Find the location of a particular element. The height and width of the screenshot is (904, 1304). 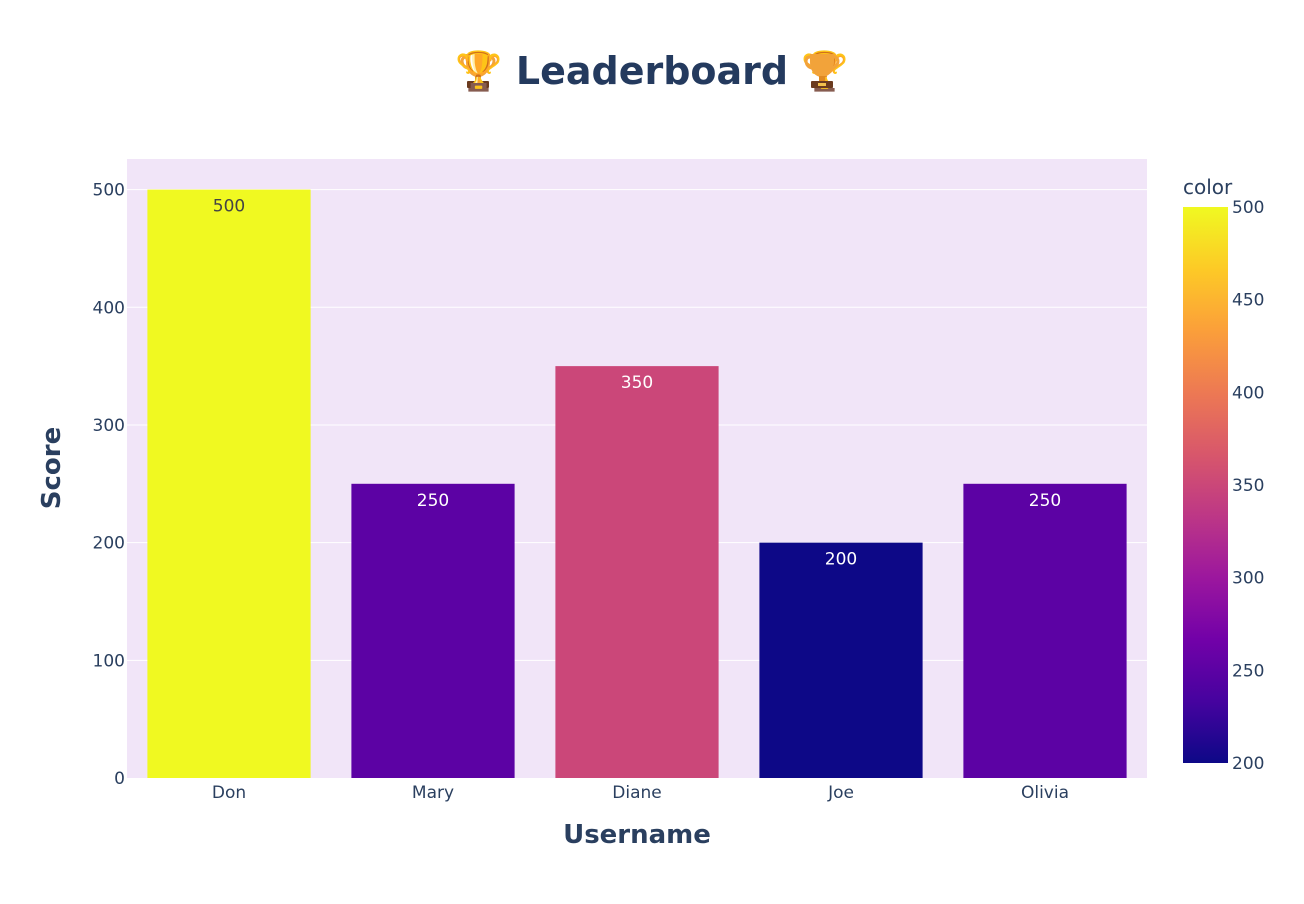

bar-olivia is located at coordinates (1045, 630).